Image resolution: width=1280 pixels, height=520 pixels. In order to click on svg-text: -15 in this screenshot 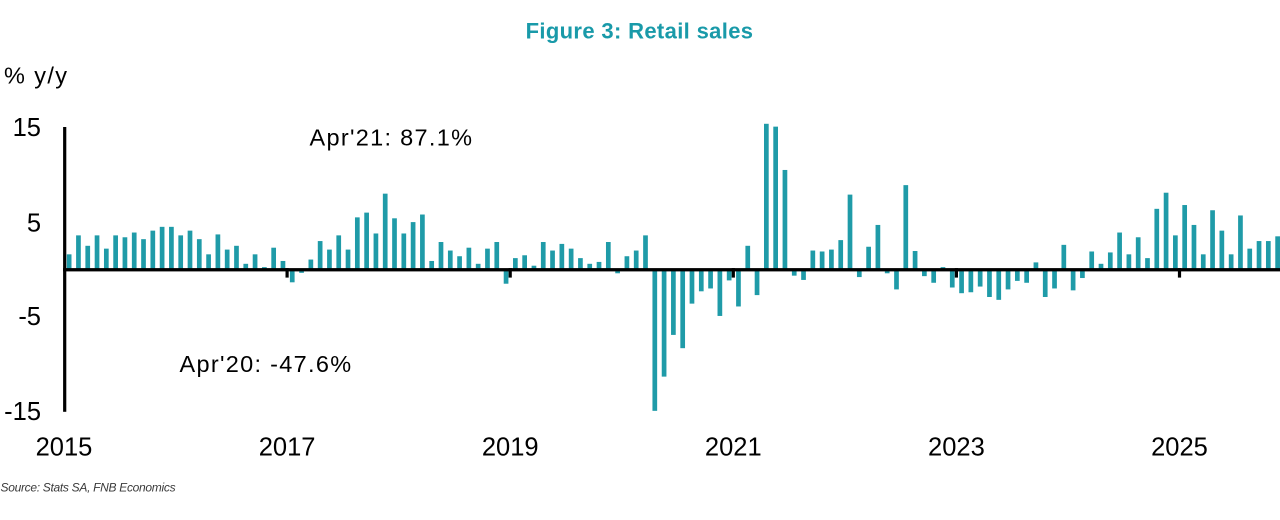, I will do `click(22, 412)`.